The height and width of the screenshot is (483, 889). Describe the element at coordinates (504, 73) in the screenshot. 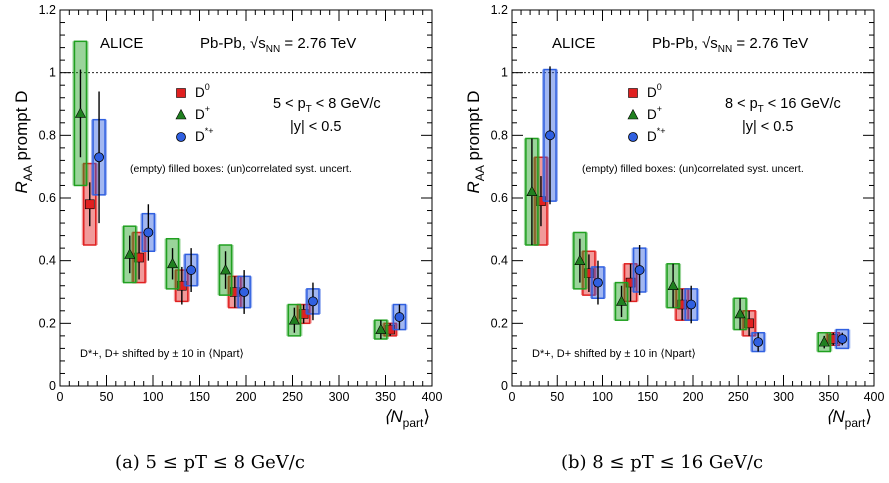

I see `y-tick-label: 1` at that location.